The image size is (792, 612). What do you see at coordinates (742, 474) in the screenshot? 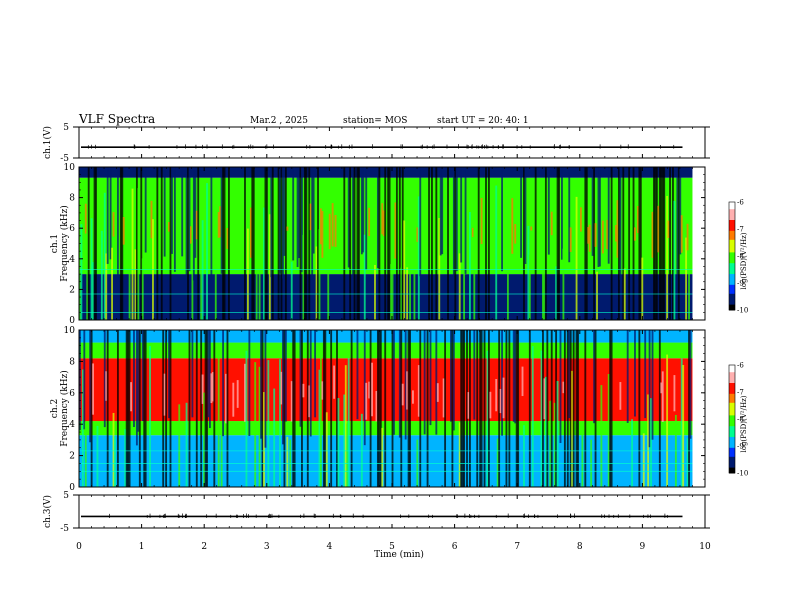
I see `colorbar-tick-label: -10` at bounding box center [742, 474].